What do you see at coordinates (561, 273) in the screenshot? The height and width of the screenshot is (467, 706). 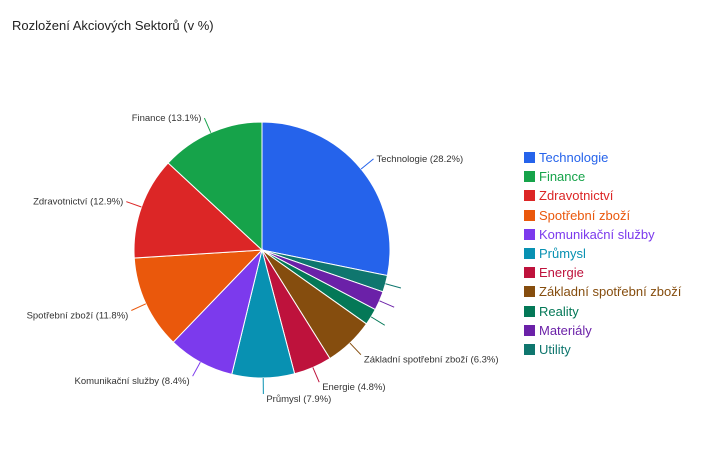 I see `legend-label: Energie` at bounding box center [561, 273].